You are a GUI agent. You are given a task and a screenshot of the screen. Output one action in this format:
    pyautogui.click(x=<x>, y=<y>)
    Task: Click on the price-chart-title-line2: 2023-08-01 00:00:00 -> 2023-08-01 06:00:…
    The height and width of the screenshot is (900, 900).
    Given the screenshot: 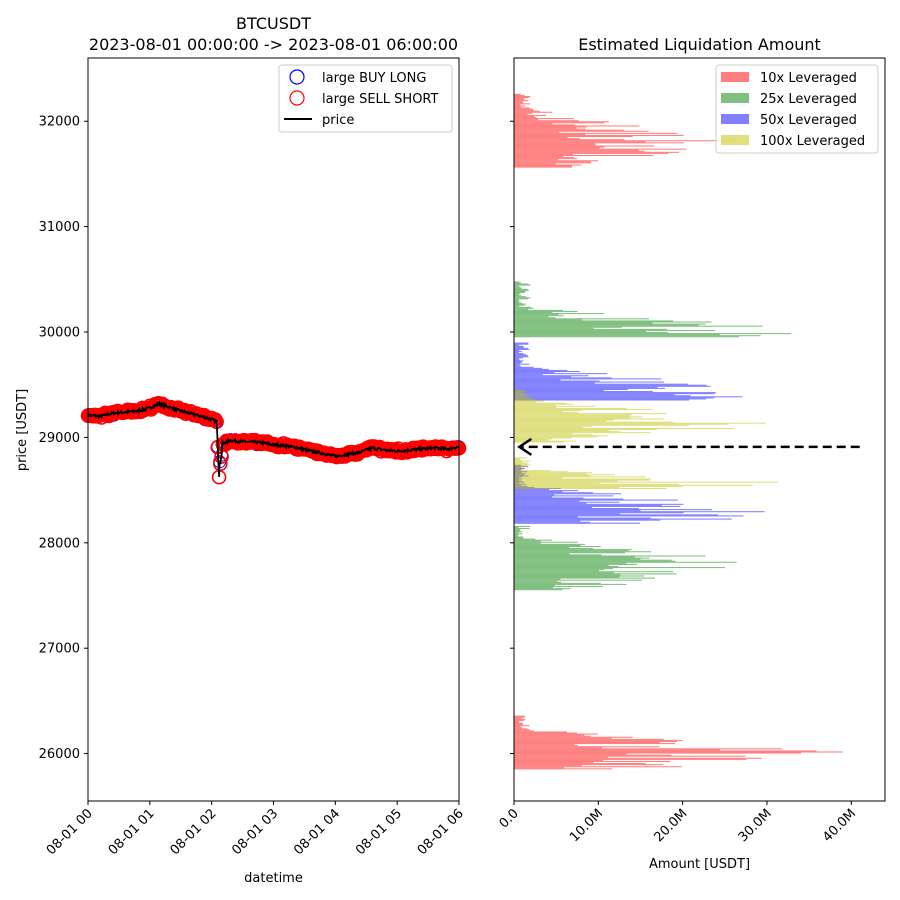 What is the action you would take?
    pyautogui.click(x=273, y=44)
    